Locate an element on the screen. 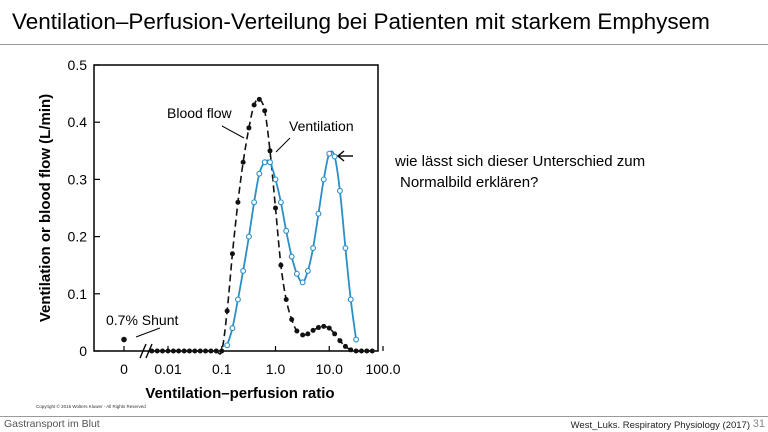 This screenshot has height=432, width=768. arrow-icon is located at coordinates (344, 156).